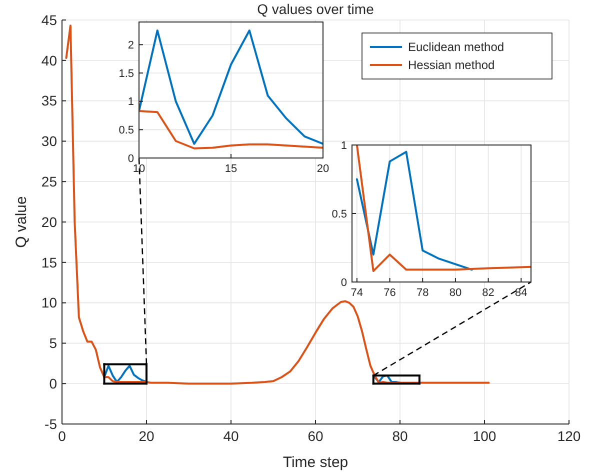 This screenshot has height=474, width=597. What do you see at coordinates (53, 343) in the screenshot?
I see `y-tick-label: 5` at bounding box center [53, 343].